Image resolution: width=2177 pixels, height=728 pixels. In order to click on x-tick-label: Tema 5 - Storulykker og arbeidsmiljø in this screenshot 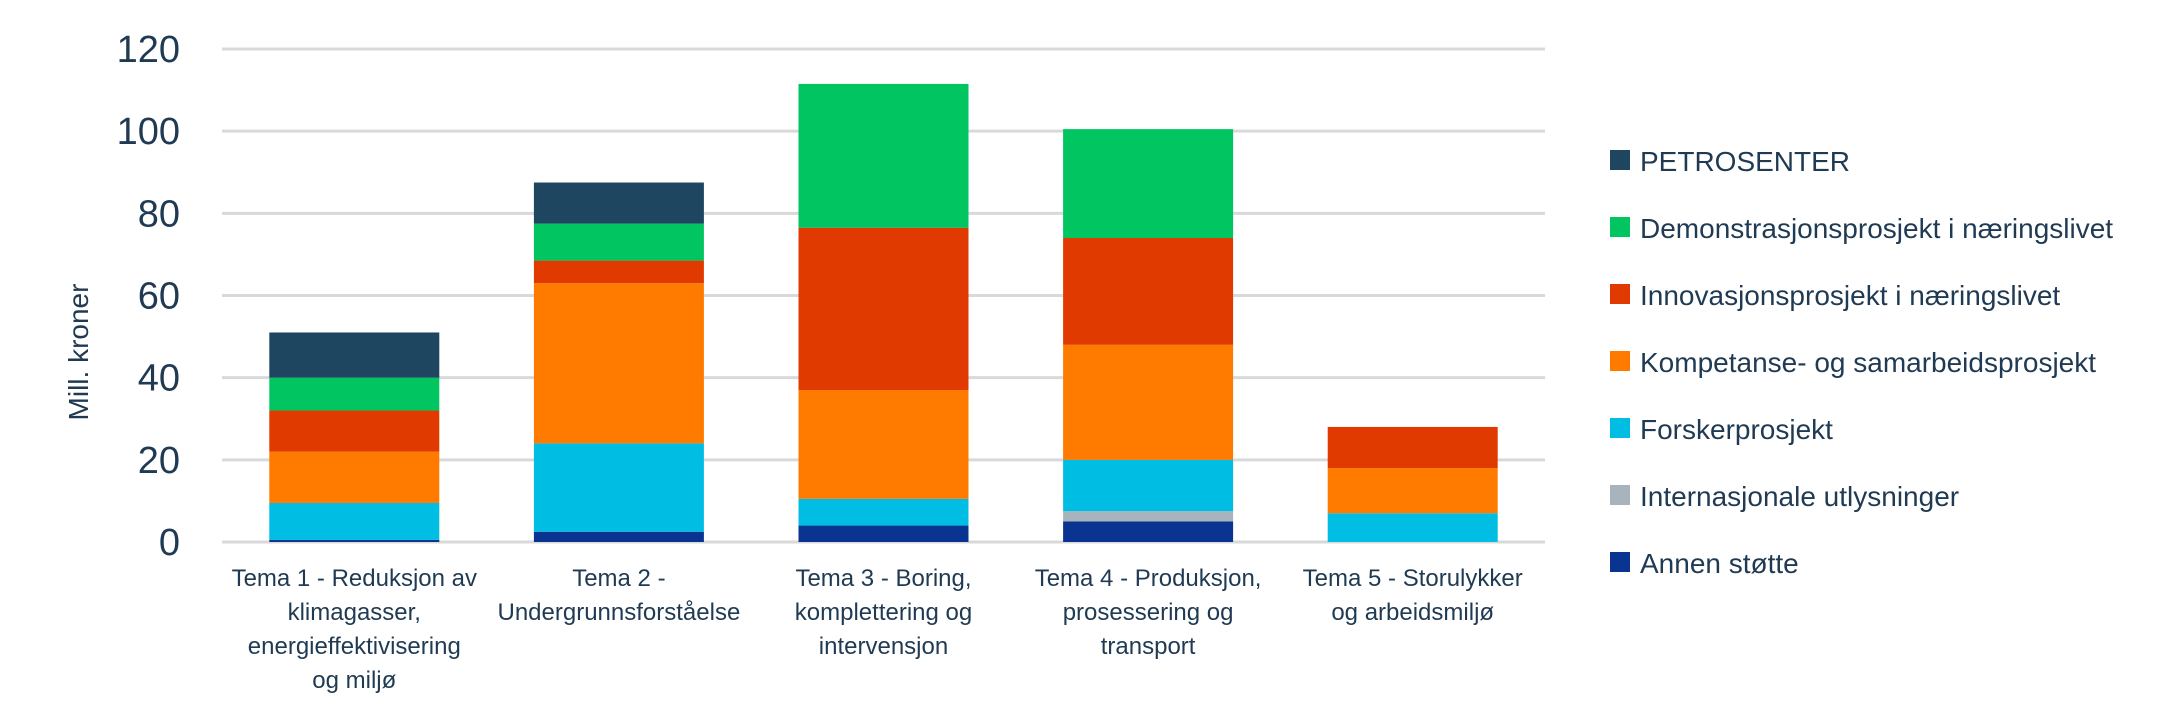, I will do `click(1413, 595)`.